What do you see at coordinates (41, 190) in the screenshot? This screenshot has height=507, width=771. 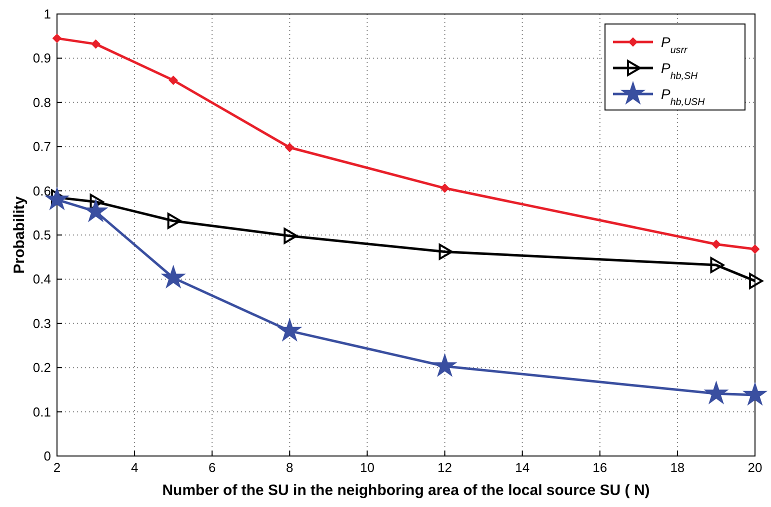 I see `y-tick-label: 0.6` at bounding box center [41, 190].